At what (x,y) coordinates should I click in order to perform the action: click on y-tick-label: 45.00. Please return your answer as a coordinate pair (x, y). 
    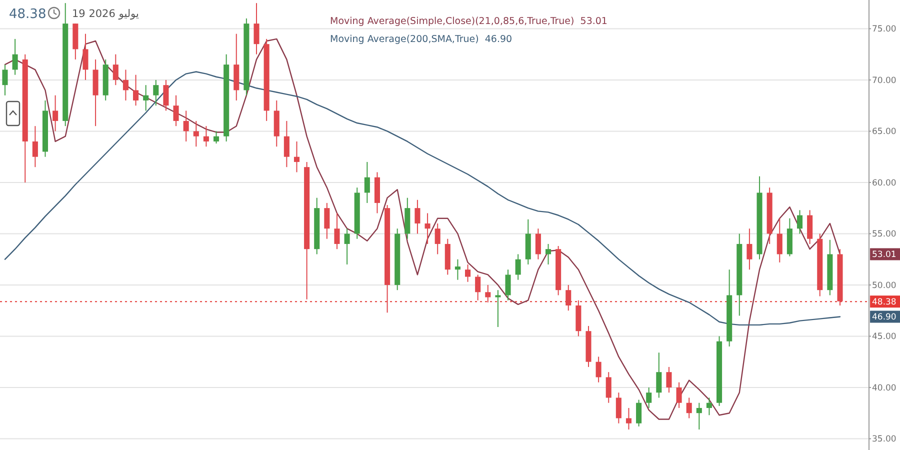
    Looking at the image, I should click on (884, 337).